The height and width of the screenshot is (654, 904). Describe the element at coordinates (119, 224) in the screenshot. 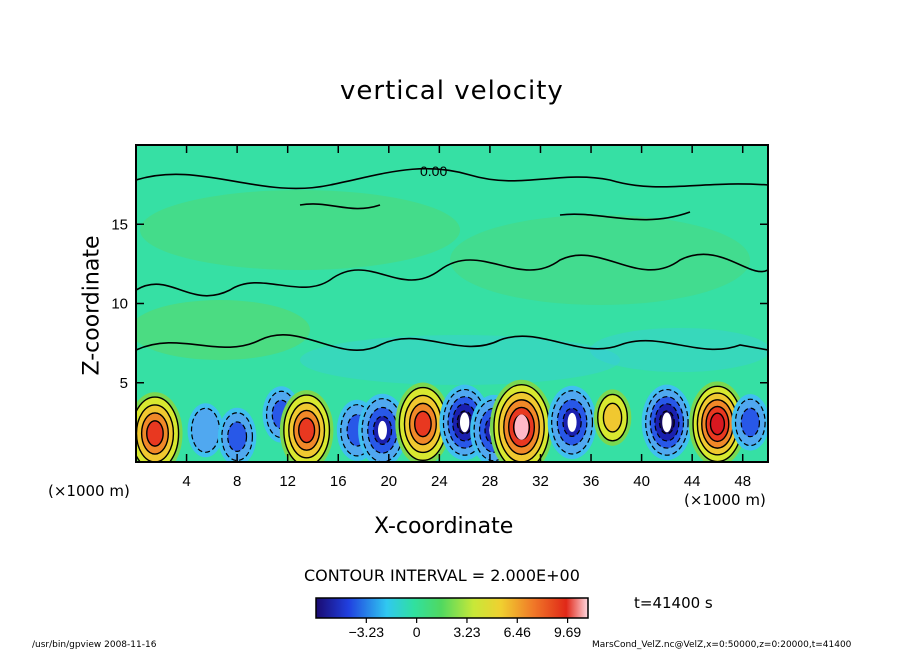

I see `y-tick-label: 15` at that location.